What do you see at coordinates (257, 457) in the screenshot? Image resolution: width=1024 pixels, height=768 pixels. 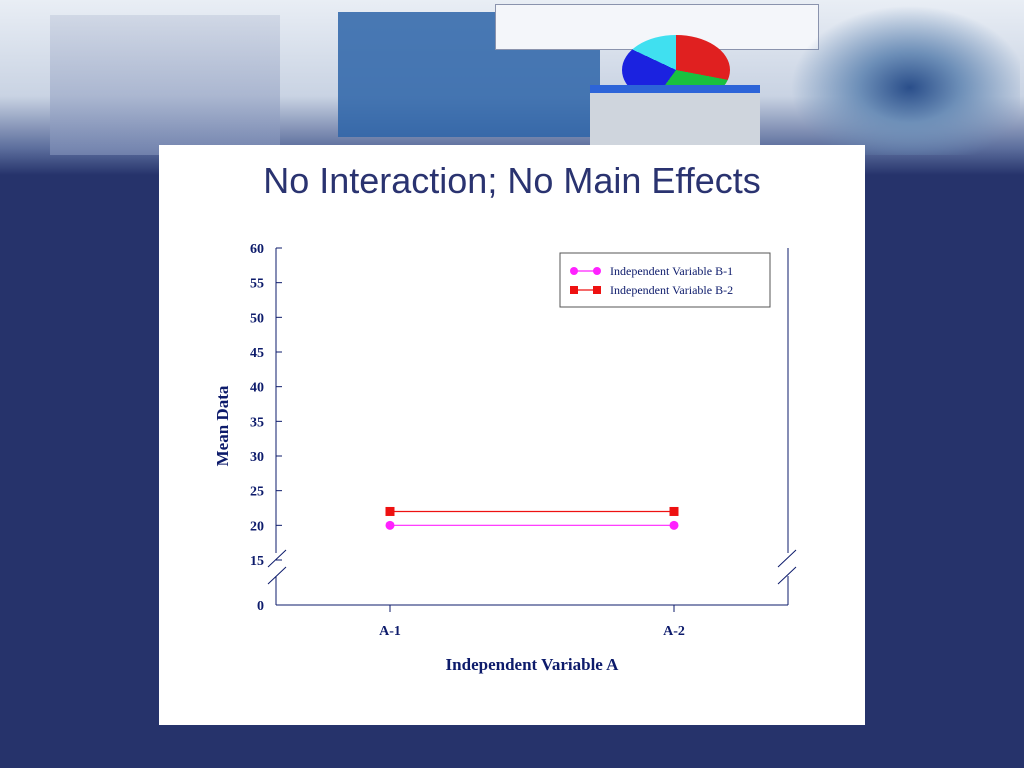 I see `y-tick-label: 30` at bounding box center [257, 457].